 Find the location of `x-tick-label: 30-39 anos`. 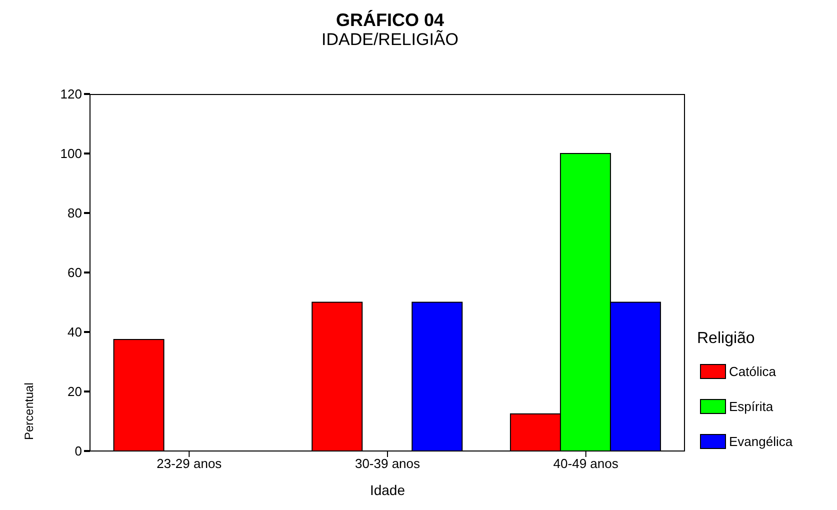

x-tick-label: 30-39 anos is located at coordinates (387, 464).